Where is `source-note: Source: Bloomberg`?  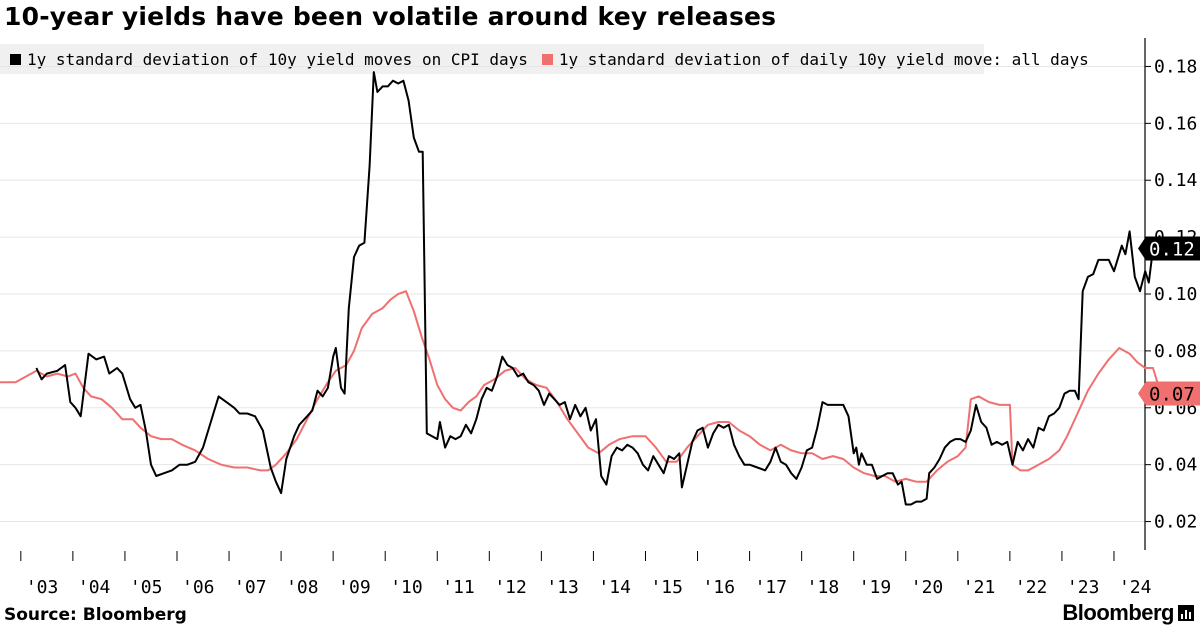 source-note: Source: Bloomberg is located at coordinates (95, 615).